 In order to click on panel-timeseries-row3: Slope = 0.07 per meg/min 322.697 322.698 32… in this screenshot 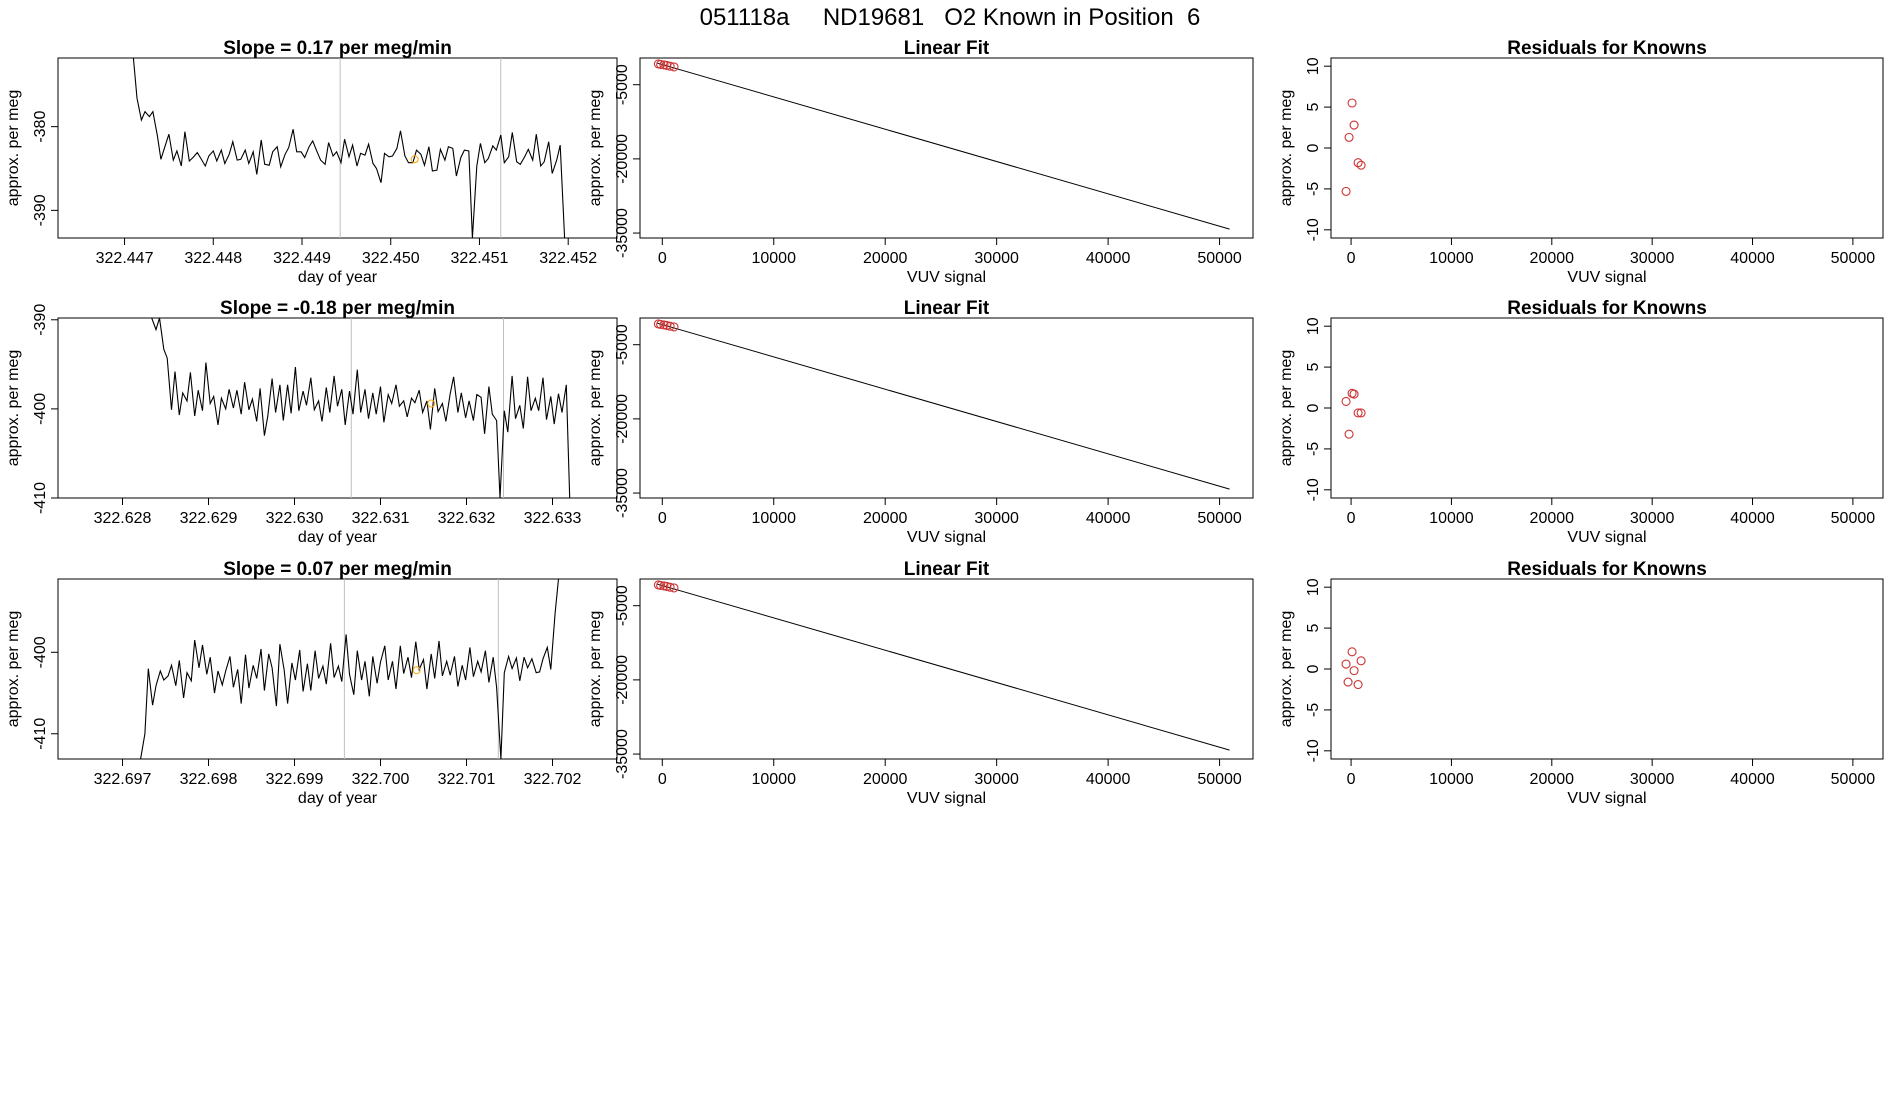, I will do `click(311, 683)`.